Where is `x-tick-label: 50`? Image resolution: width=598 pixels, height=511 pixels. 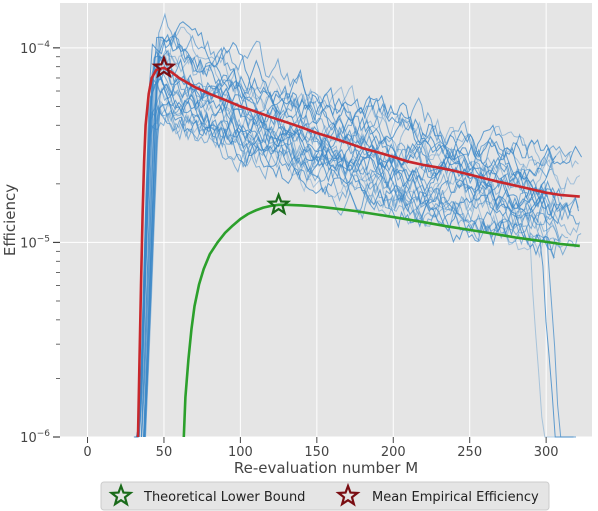
x-tick-label: 50 is located at coordinates (164, 452).